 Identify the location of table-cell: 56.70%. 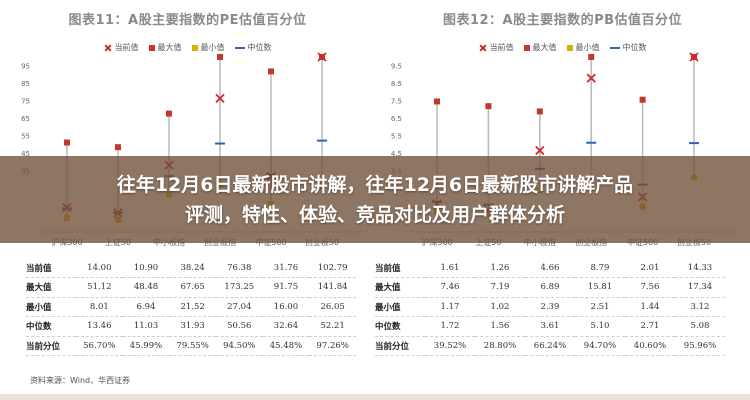
(99, 346).